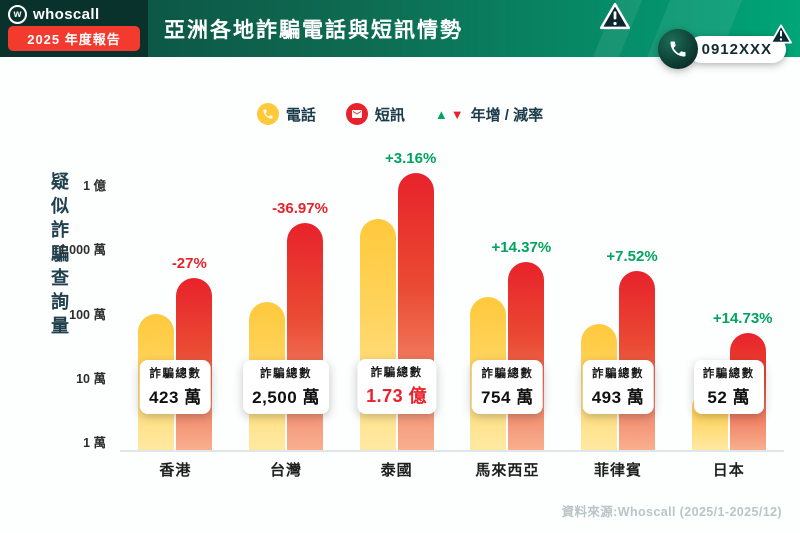 The image size is (800, 533). I want to click on total-box-value: 52 萬, so click(728, 397).